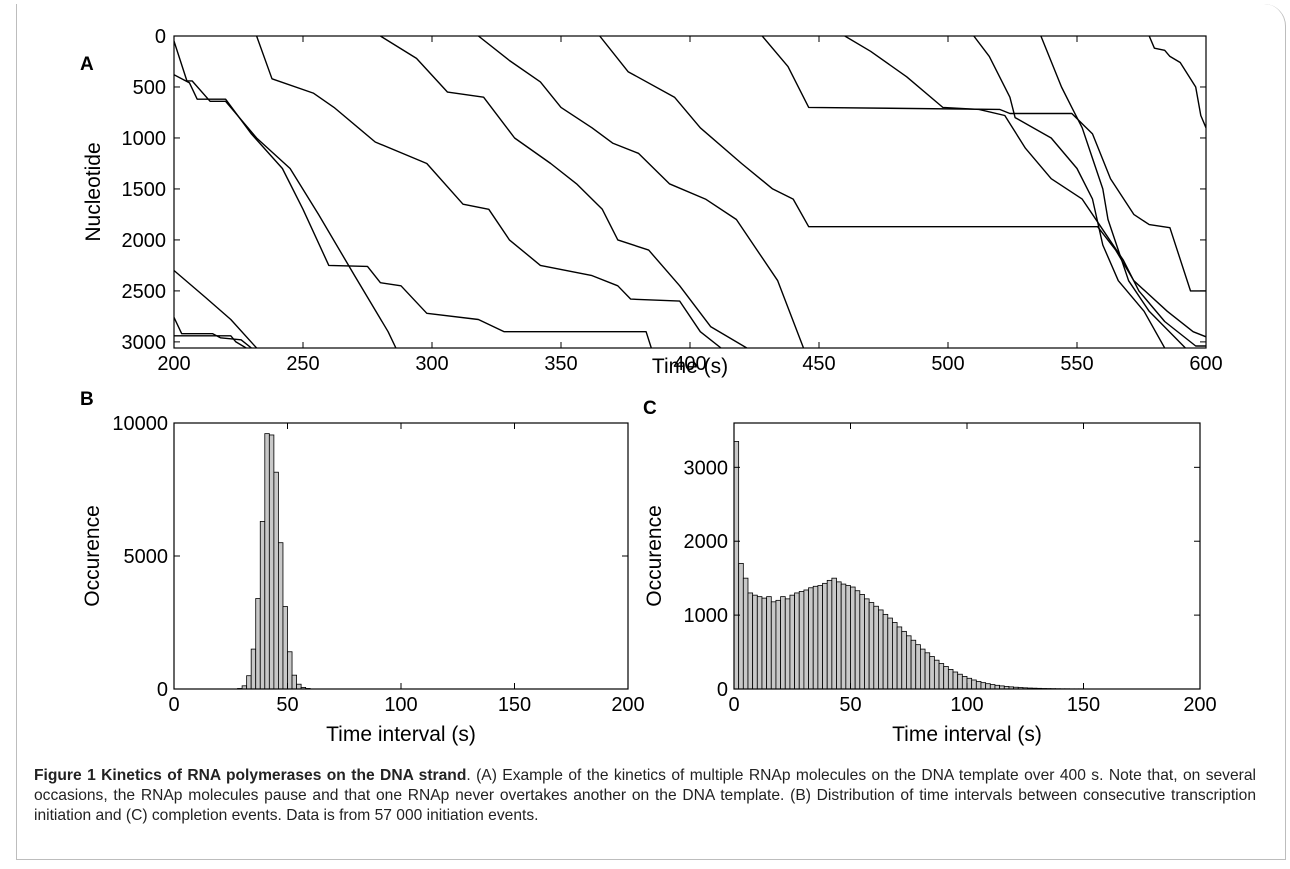  Describe the element at coordinates (1205, 364) in the screenshot. I see `x-tick-label: 600` at that location.